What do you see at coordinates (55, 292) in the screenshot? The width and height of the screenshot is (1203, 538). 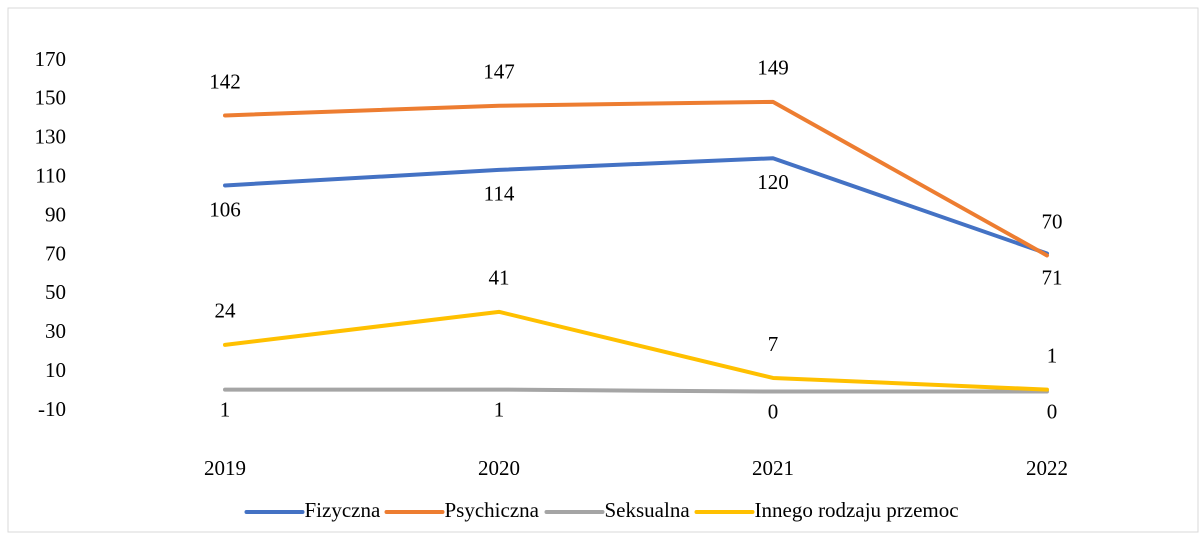 I see `y-tick-label: 50` at bounding box center [55, 292].